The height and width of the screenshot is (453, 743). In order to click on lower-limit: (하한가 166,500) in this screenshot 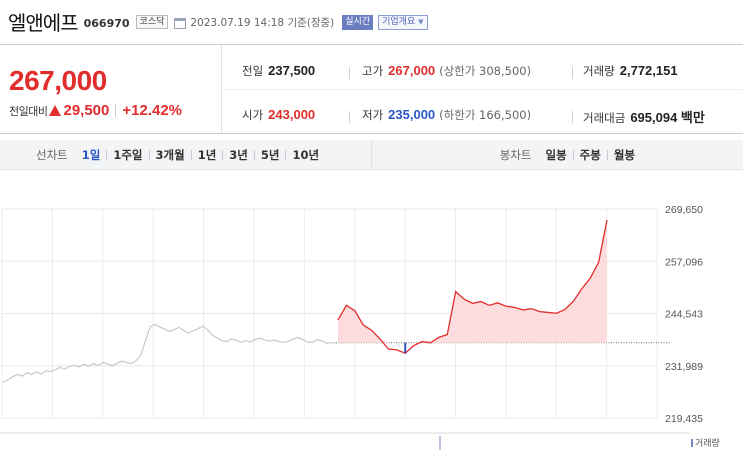, I will do `click(485, 115)`.